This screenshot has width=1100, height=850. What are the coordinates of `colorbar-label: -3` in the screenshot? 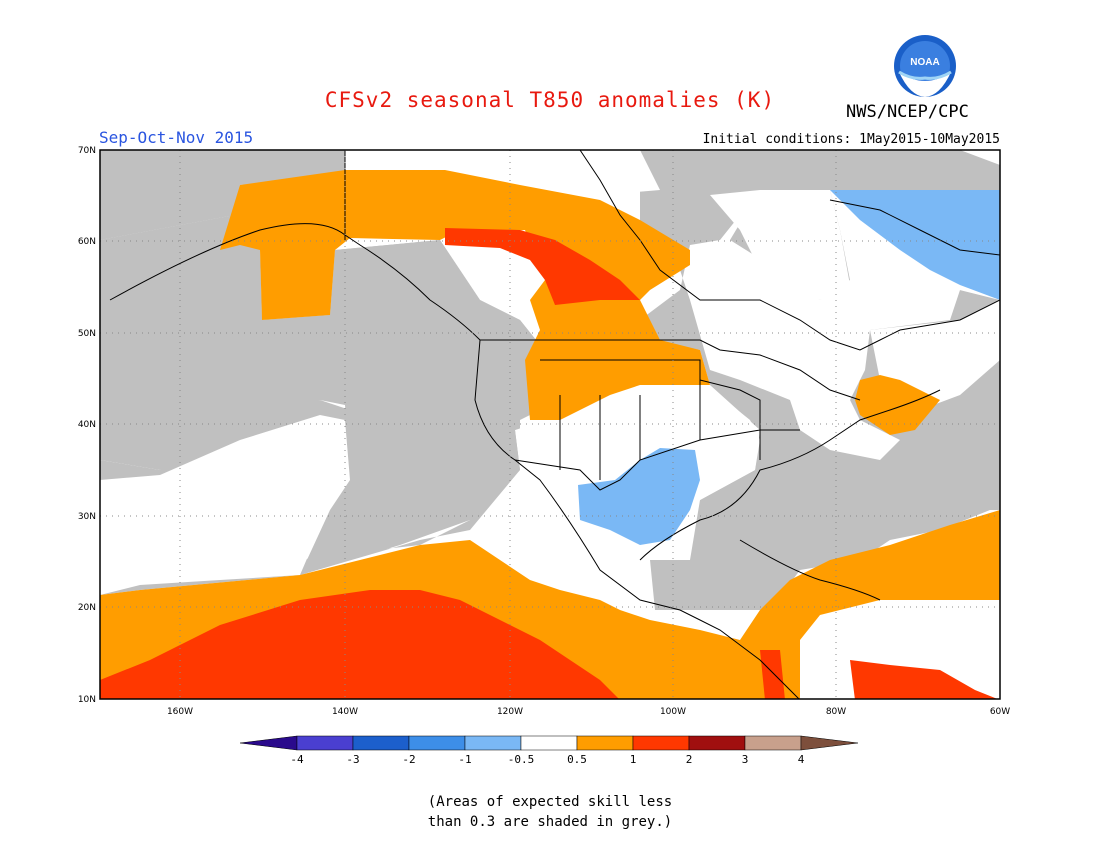 It's located at (352, 759).